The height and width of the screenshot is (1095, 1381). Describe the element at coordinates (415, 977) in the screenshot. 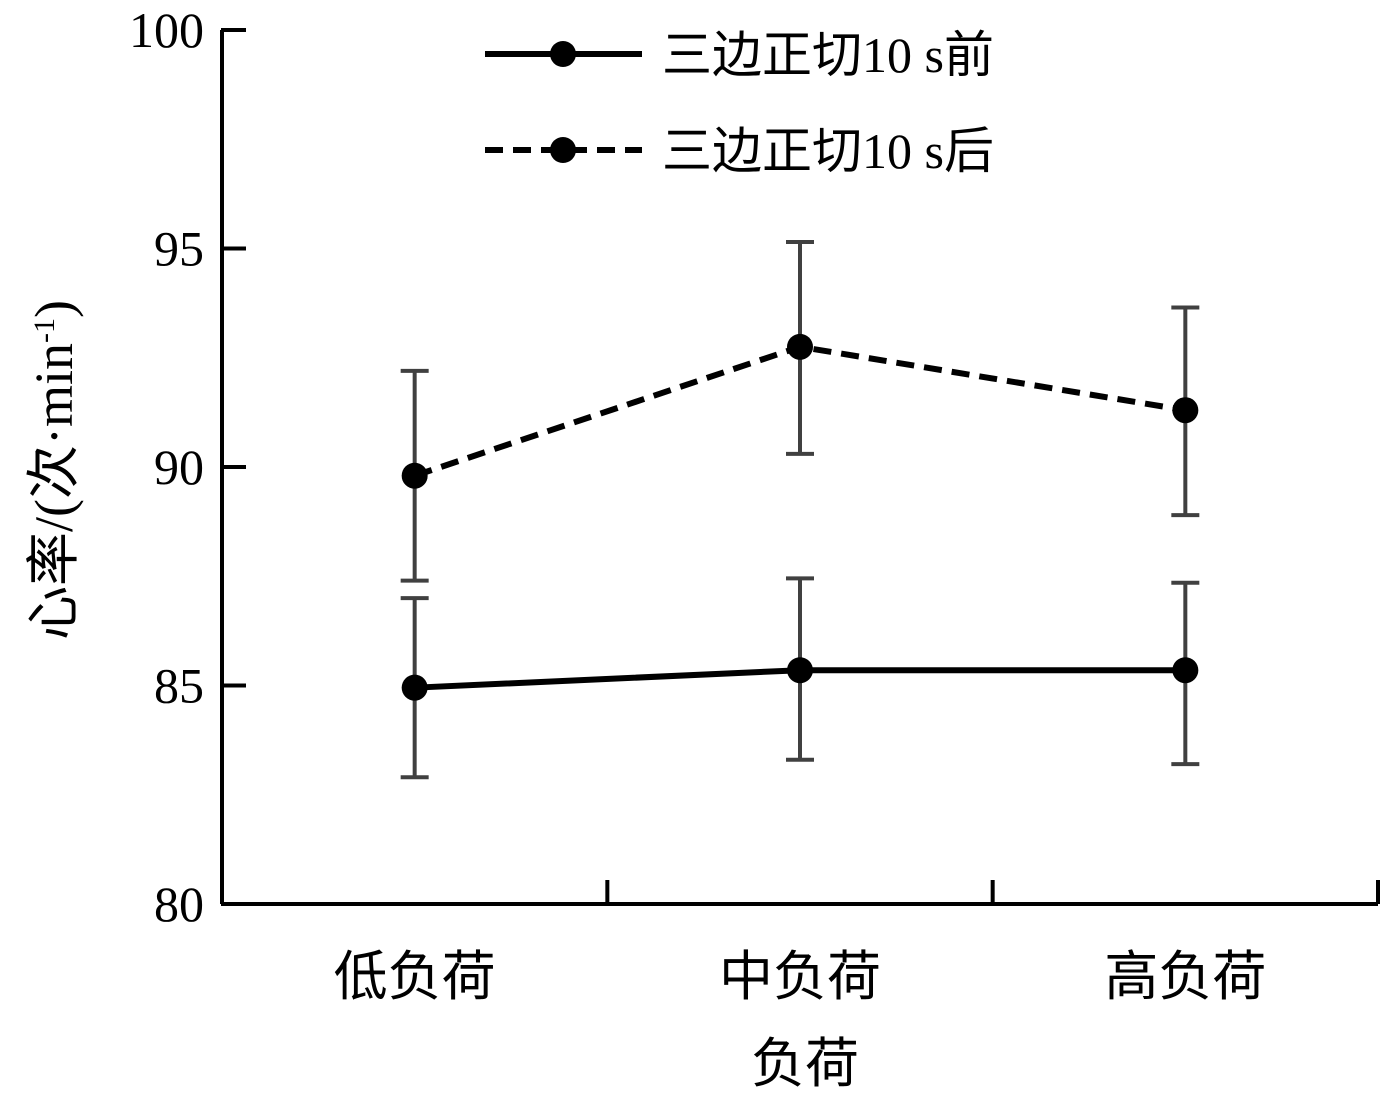

I see `x-tick-label-0: 低负荷` at that location.